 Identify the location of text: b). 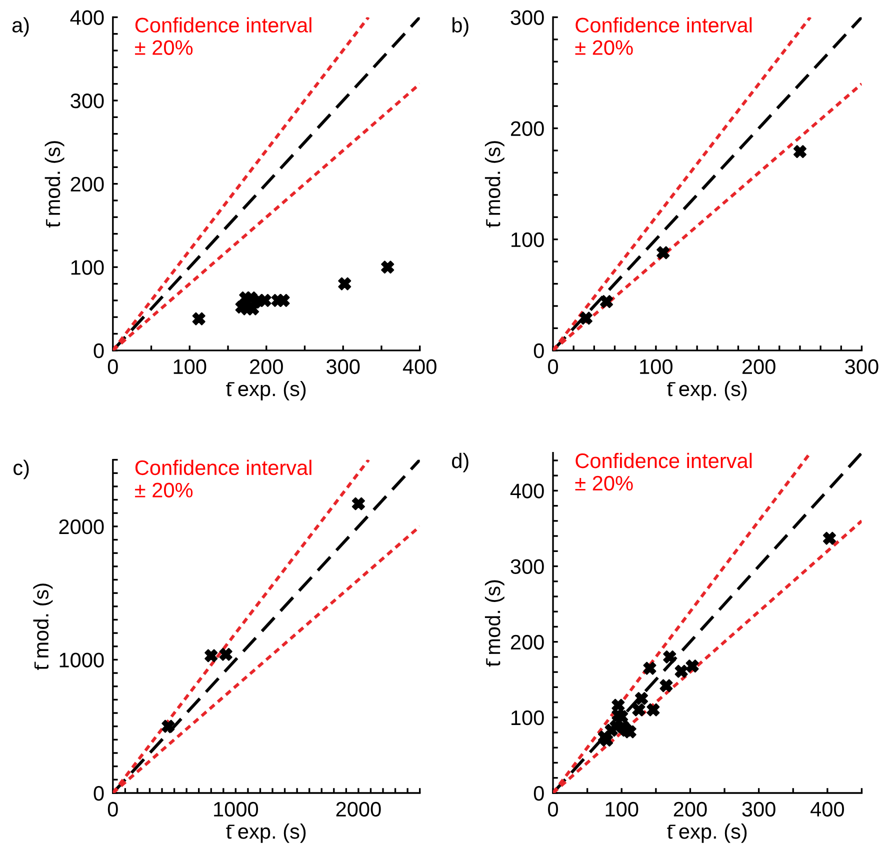
(460, 27).